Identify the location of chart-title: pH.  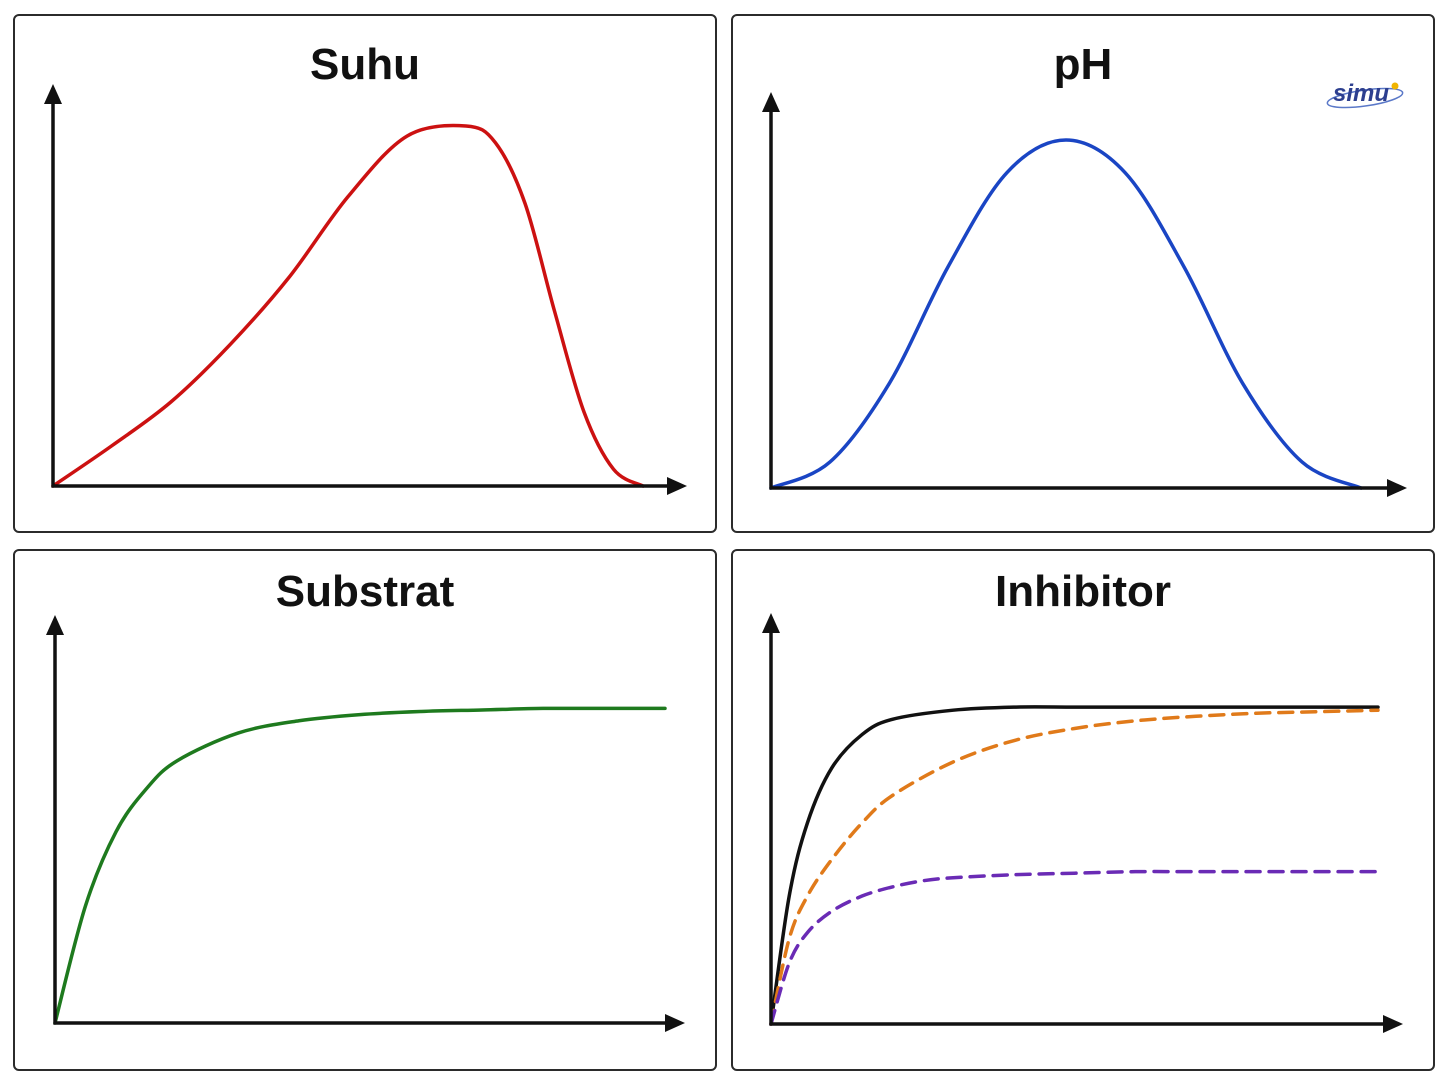
(1083, 64).